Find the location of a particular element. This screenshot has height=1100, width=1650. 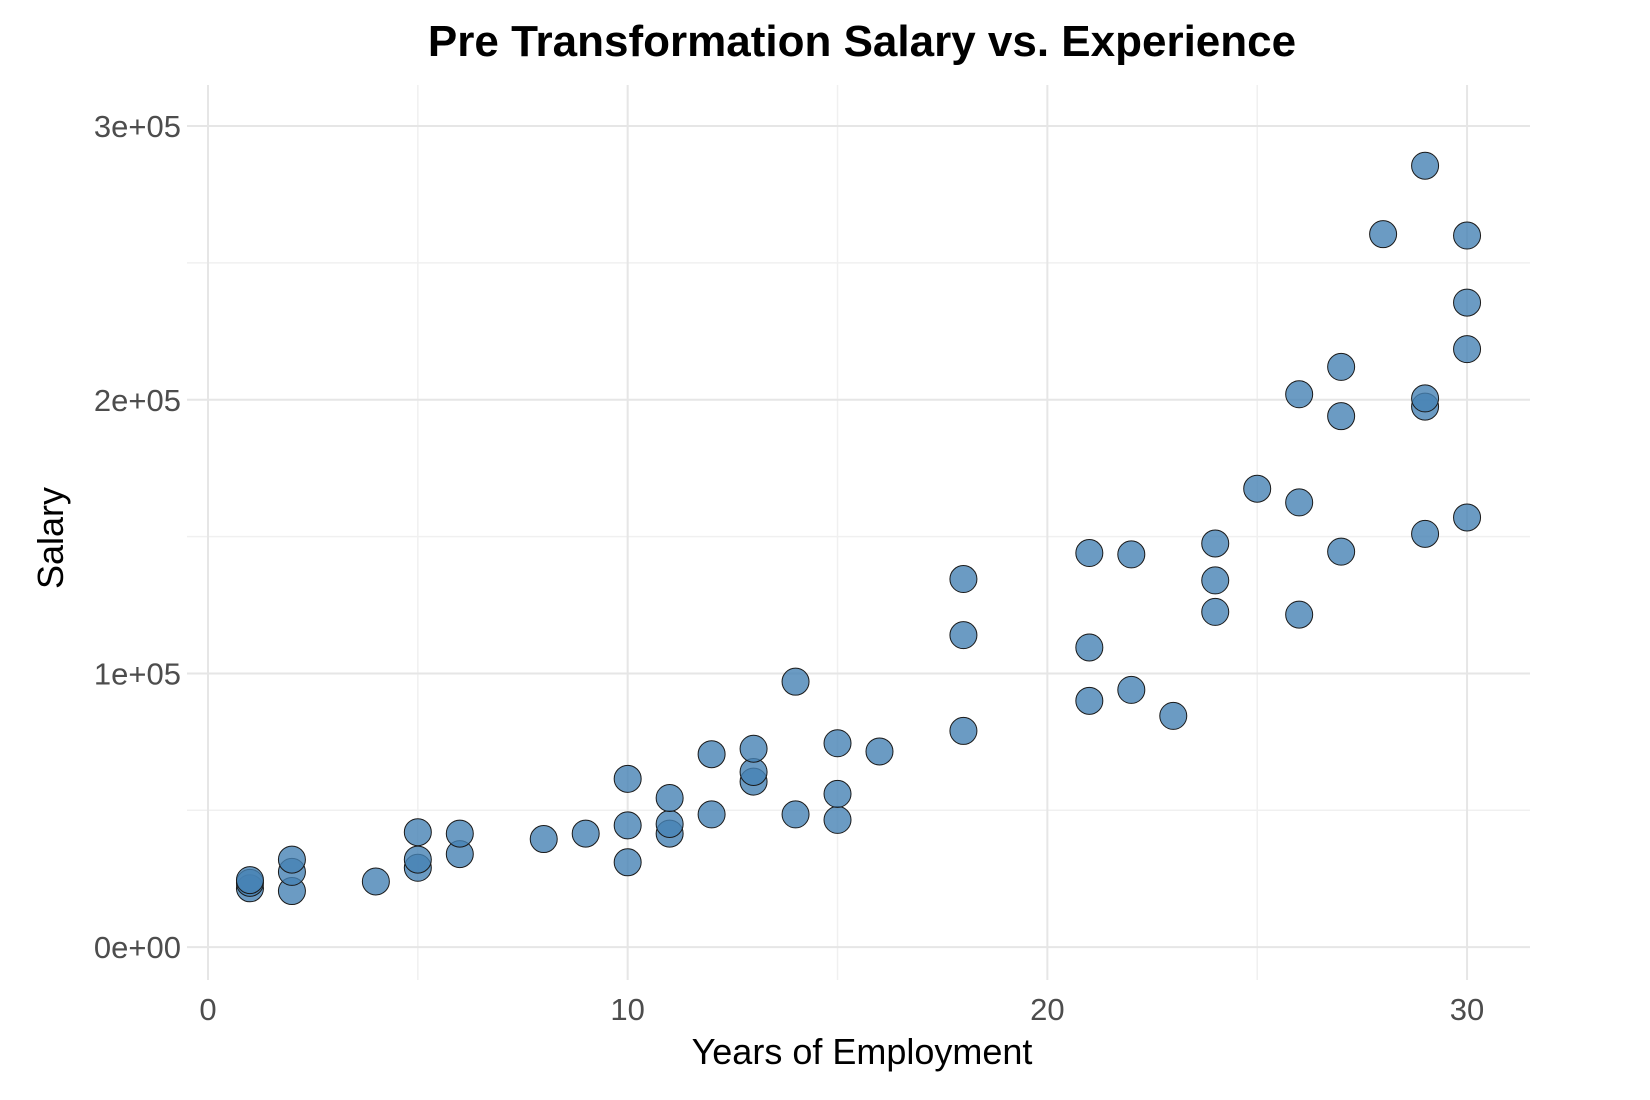

x-axis-title: Years of Employment is located at coordinates (862, 1051).